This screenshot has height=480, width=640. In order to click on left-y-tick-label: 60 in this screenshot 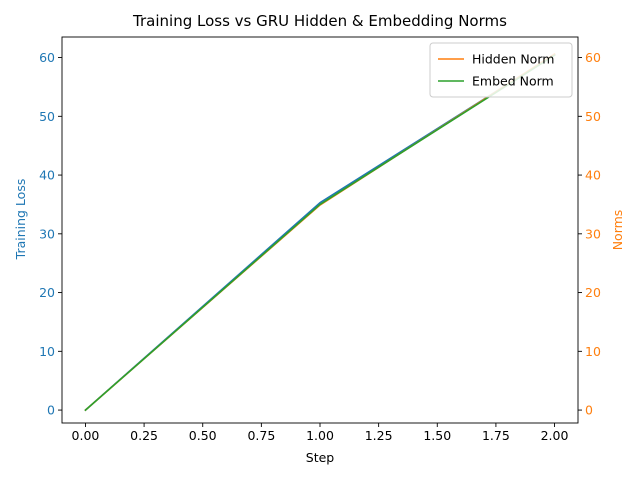, I will do `click(47, 57)`.